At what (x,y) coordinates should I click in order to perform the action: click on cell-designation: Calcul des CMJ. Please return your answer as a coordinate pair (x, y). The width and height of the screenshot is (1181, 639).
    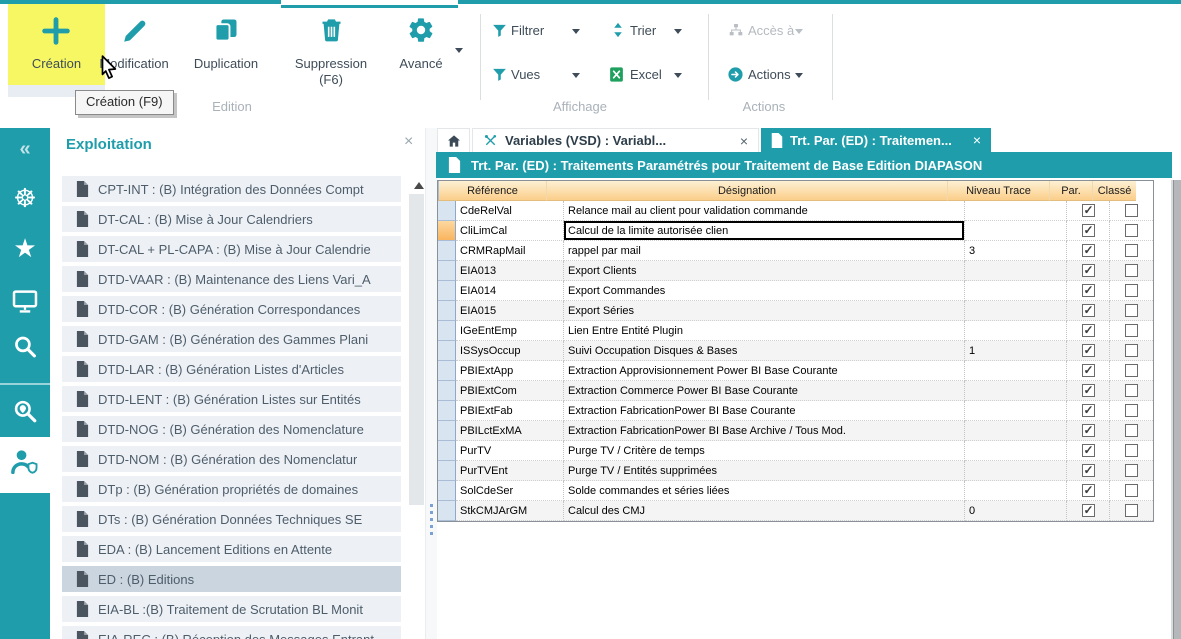
    Looking at the image, I should click on (764, 511).